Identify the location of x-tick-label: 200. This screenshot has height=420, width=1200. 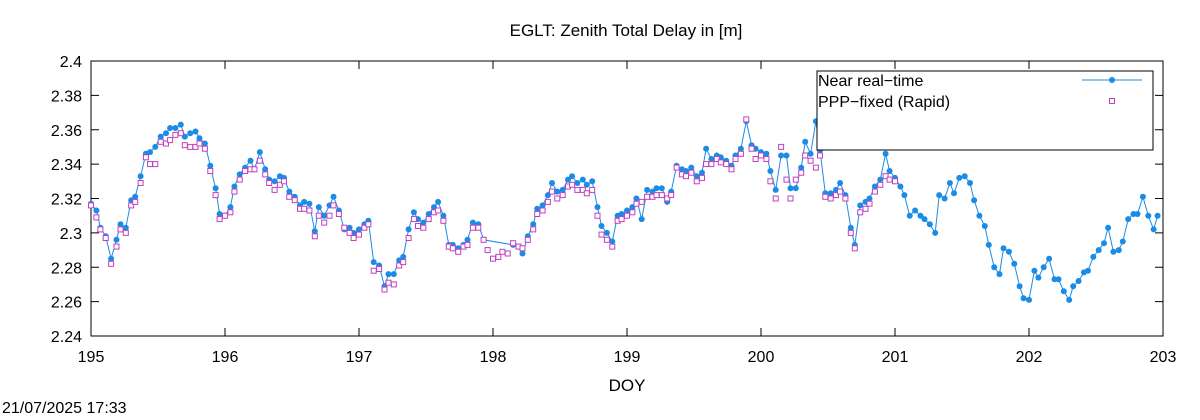
(761, 357).